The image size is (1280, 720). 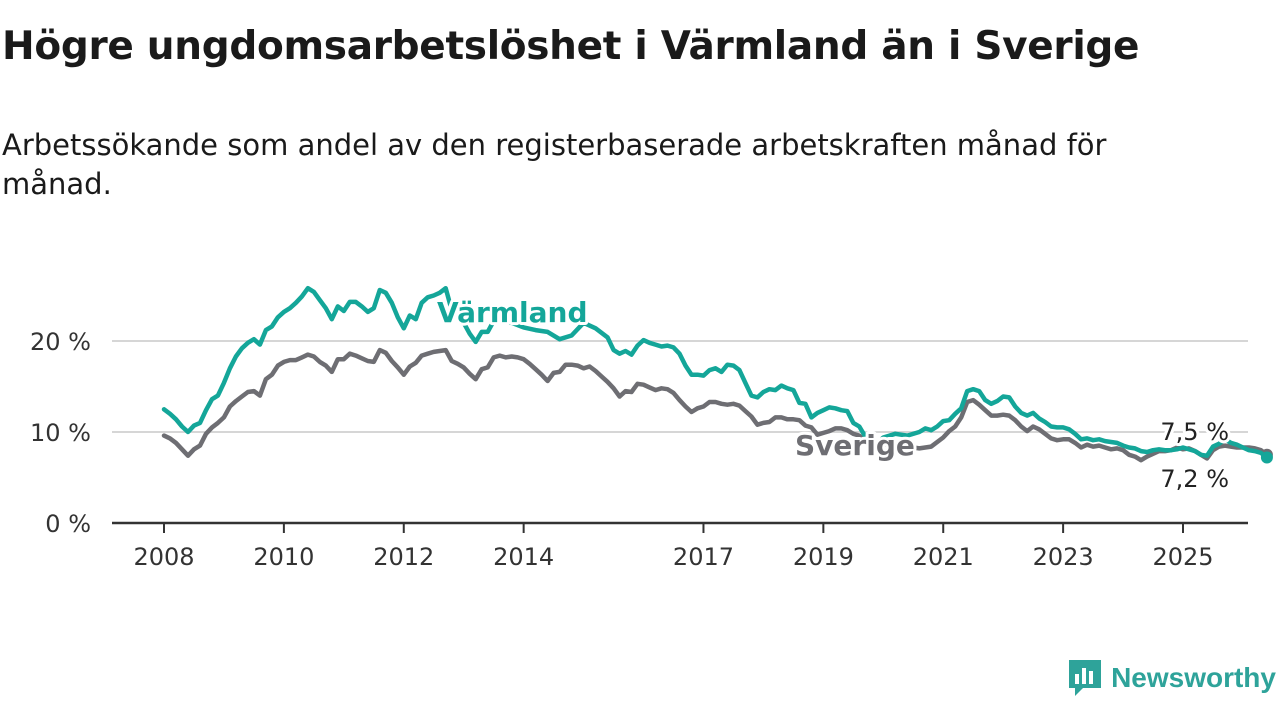 What do you see at coordinates (1194, 479) in the screenshot?
I see `end-value-varmland: 7,2 %` at bounding box center [1194, 479].